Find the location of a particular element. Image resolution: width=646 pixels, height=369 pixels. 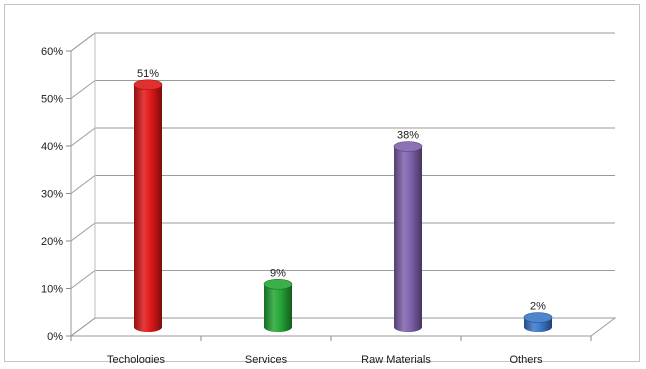

chart-floor is located at coordinates (343, 327).